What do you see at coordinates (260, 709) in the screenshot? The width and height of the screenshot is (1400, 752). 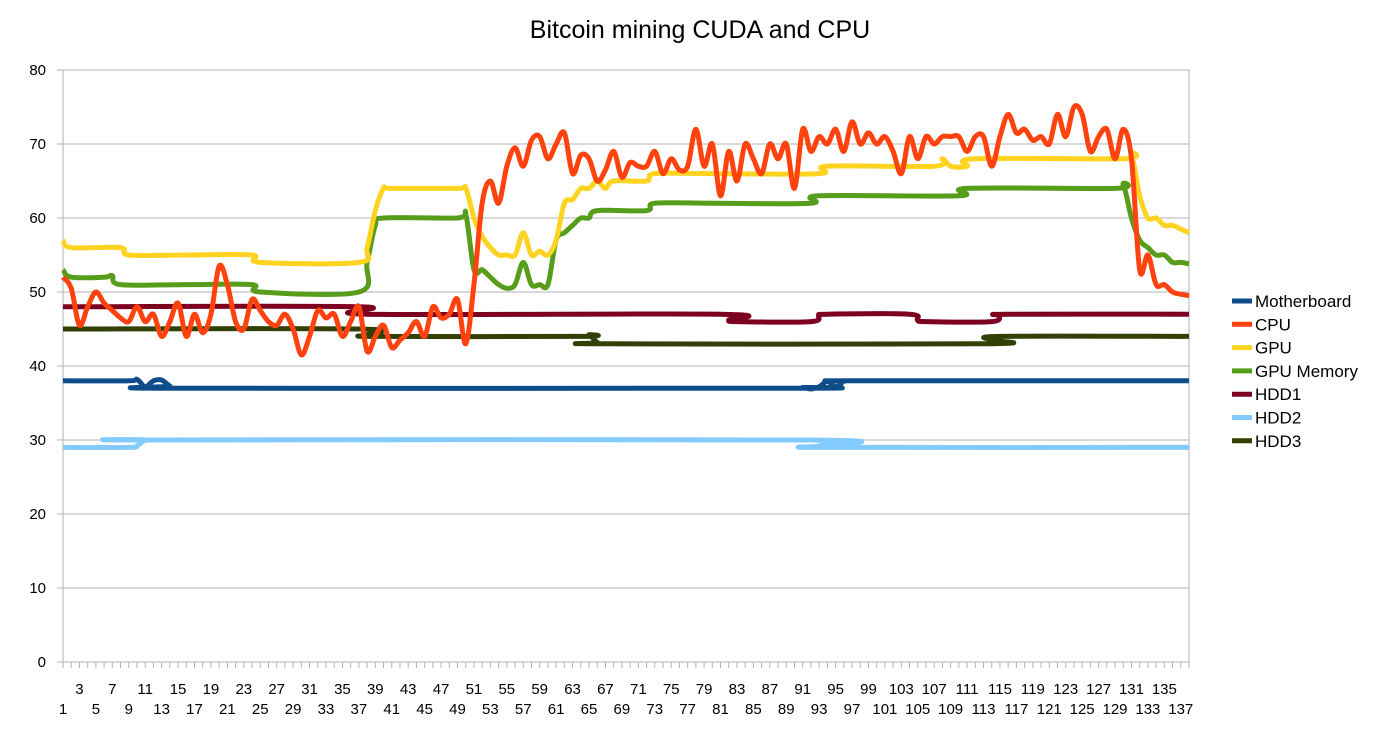 I see `x-tick-label: 25` at bounding box center [260, 709].